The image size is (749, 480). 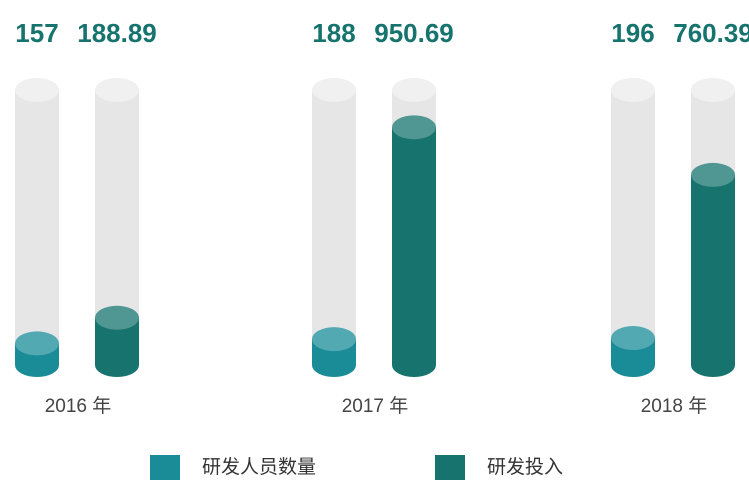 What do you see at coordinates (711, 33) in the screenshot?
I see `value-label: 760.39` at bounding box center [711, 33].